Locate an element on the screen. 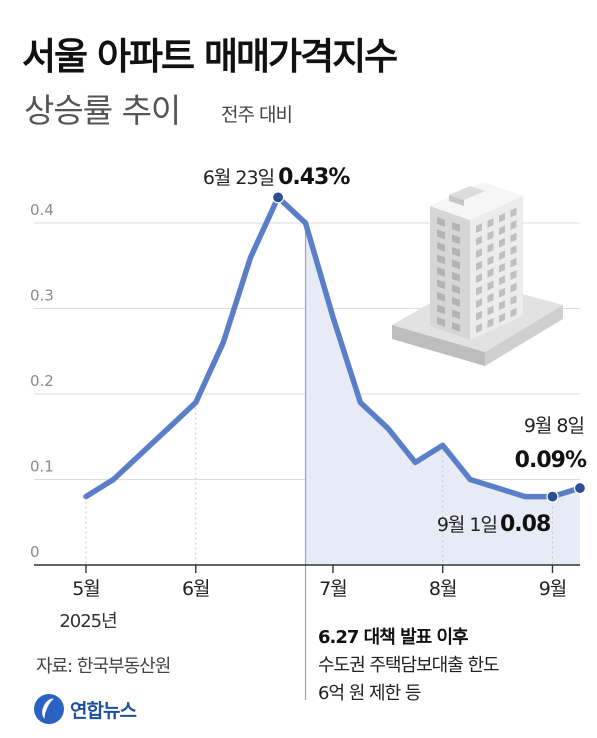 Image resolution: width=597 pixels, height=738 pixels. peak-date-label: 6월 23일 is located at coordinates (238, 178).